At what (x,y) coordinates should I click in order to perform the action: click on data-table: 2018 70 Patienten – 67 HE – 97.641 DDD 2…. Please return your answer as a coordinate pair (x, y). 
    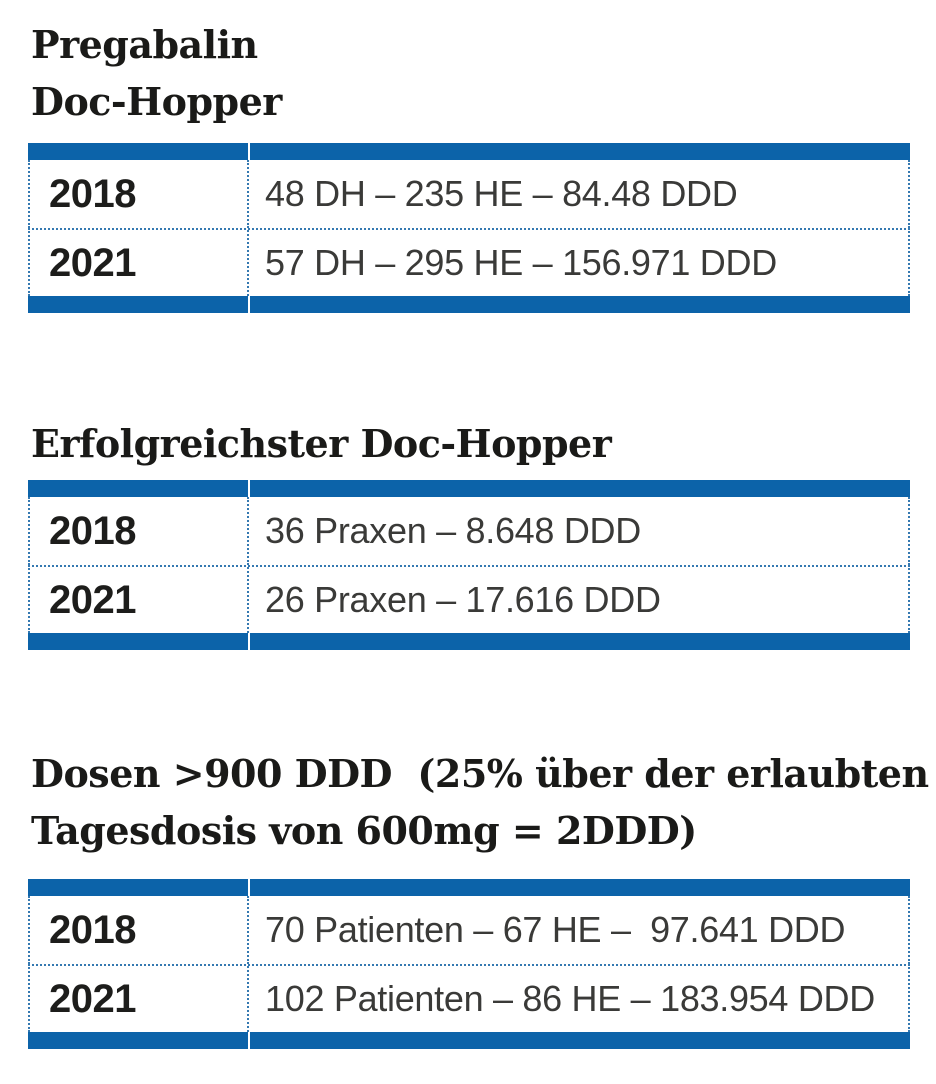
    Looking at the image, I should click on (469, 964).